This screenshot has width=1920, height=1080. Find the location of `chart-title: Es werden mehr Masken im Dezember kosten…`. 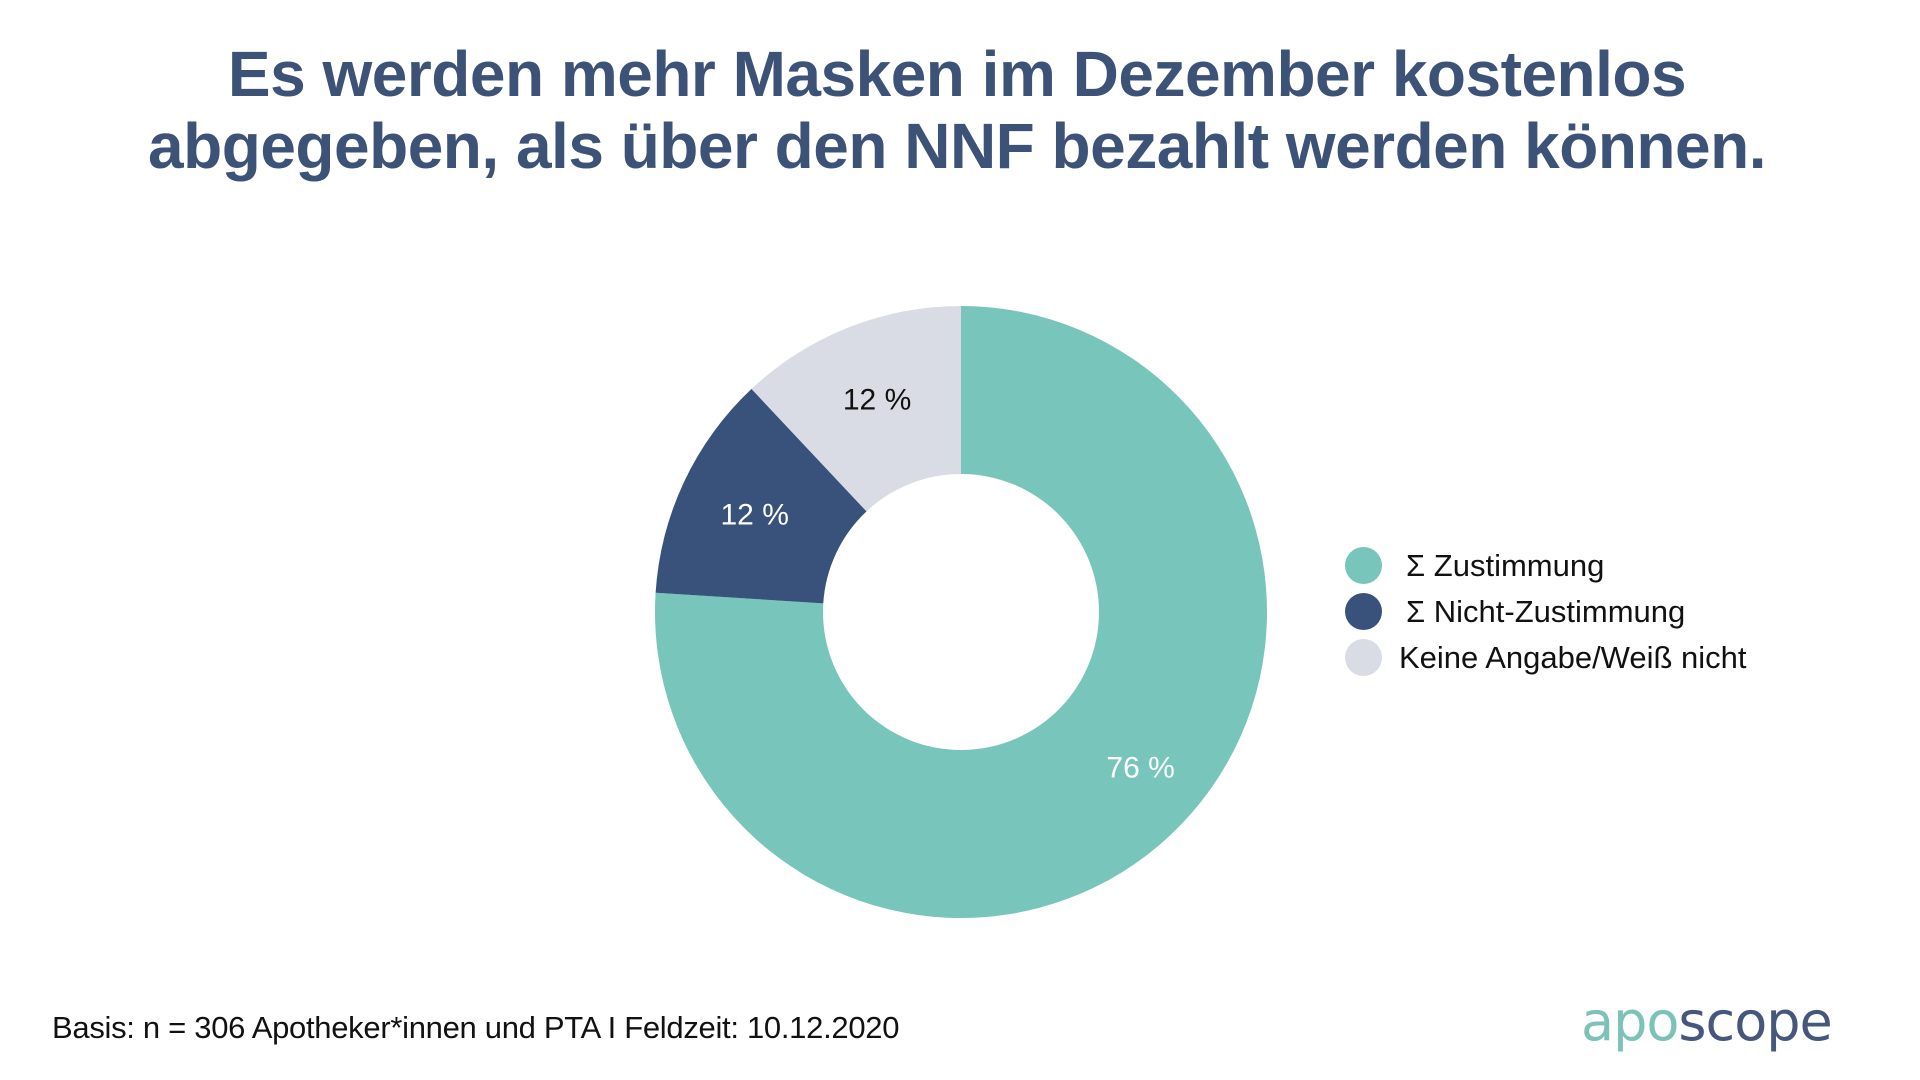

chart-title: Es werden mehr Masken im Dezember kosten… is located at coordinates (957, 110).